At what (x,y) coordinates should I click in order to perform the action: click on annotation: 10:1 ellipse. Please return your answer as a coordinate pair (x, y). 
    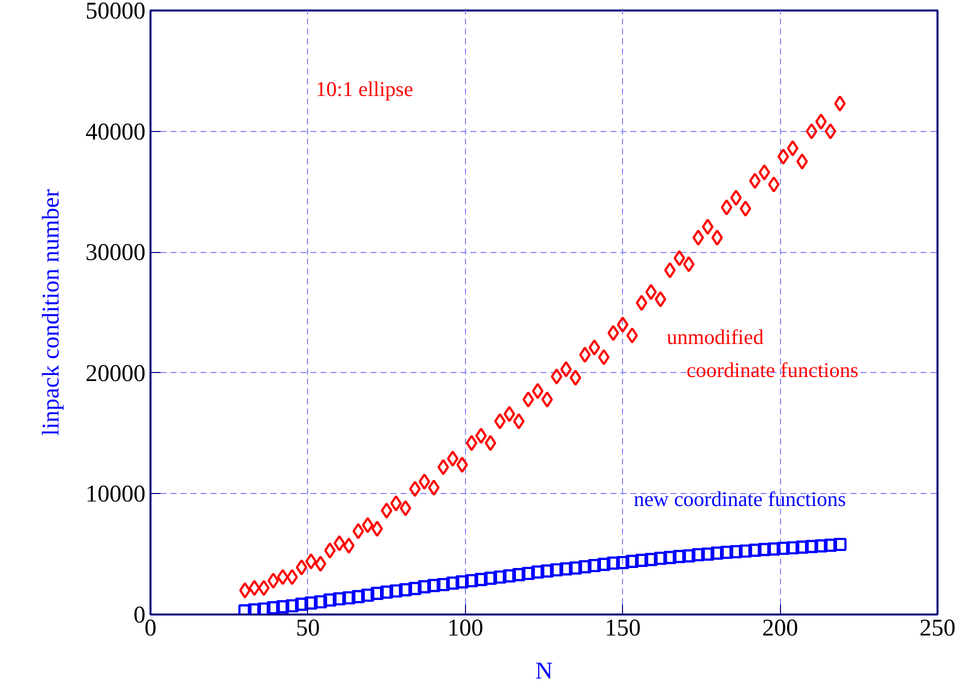
    Looking at the image, I should click on (365, 89).